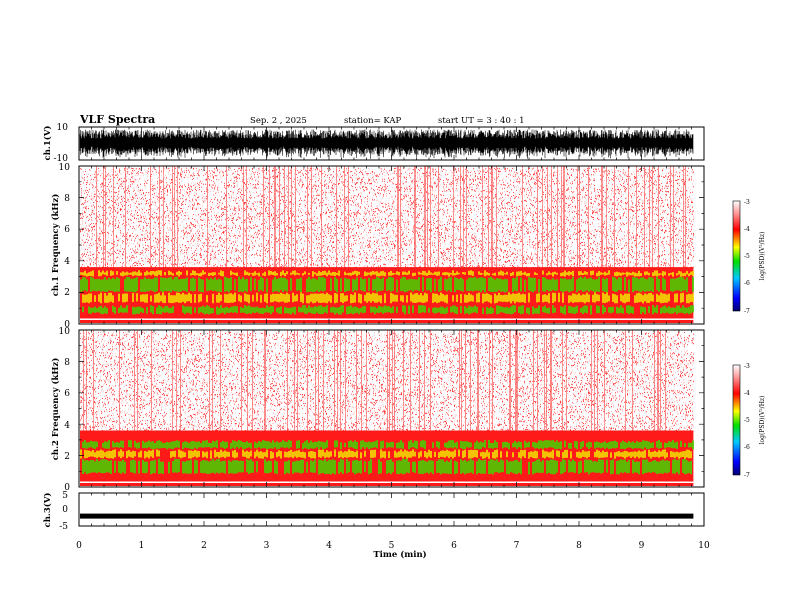  I want to click on speckle-light, so click(387, 221).